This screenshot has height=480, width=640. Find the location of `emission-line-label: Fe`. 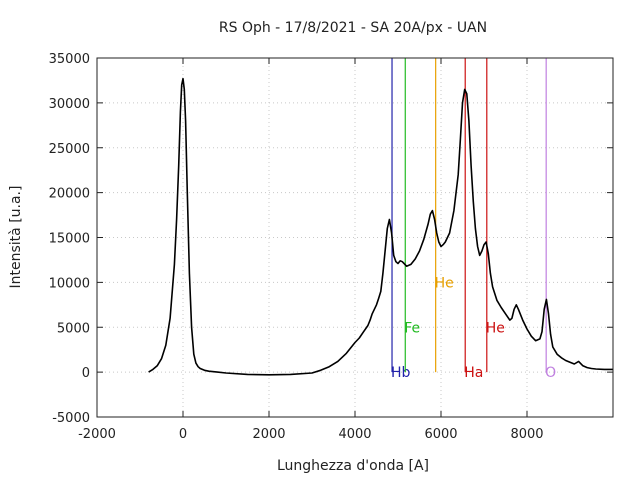

emission-line-label: Fe is located at coordinates (412, 328).